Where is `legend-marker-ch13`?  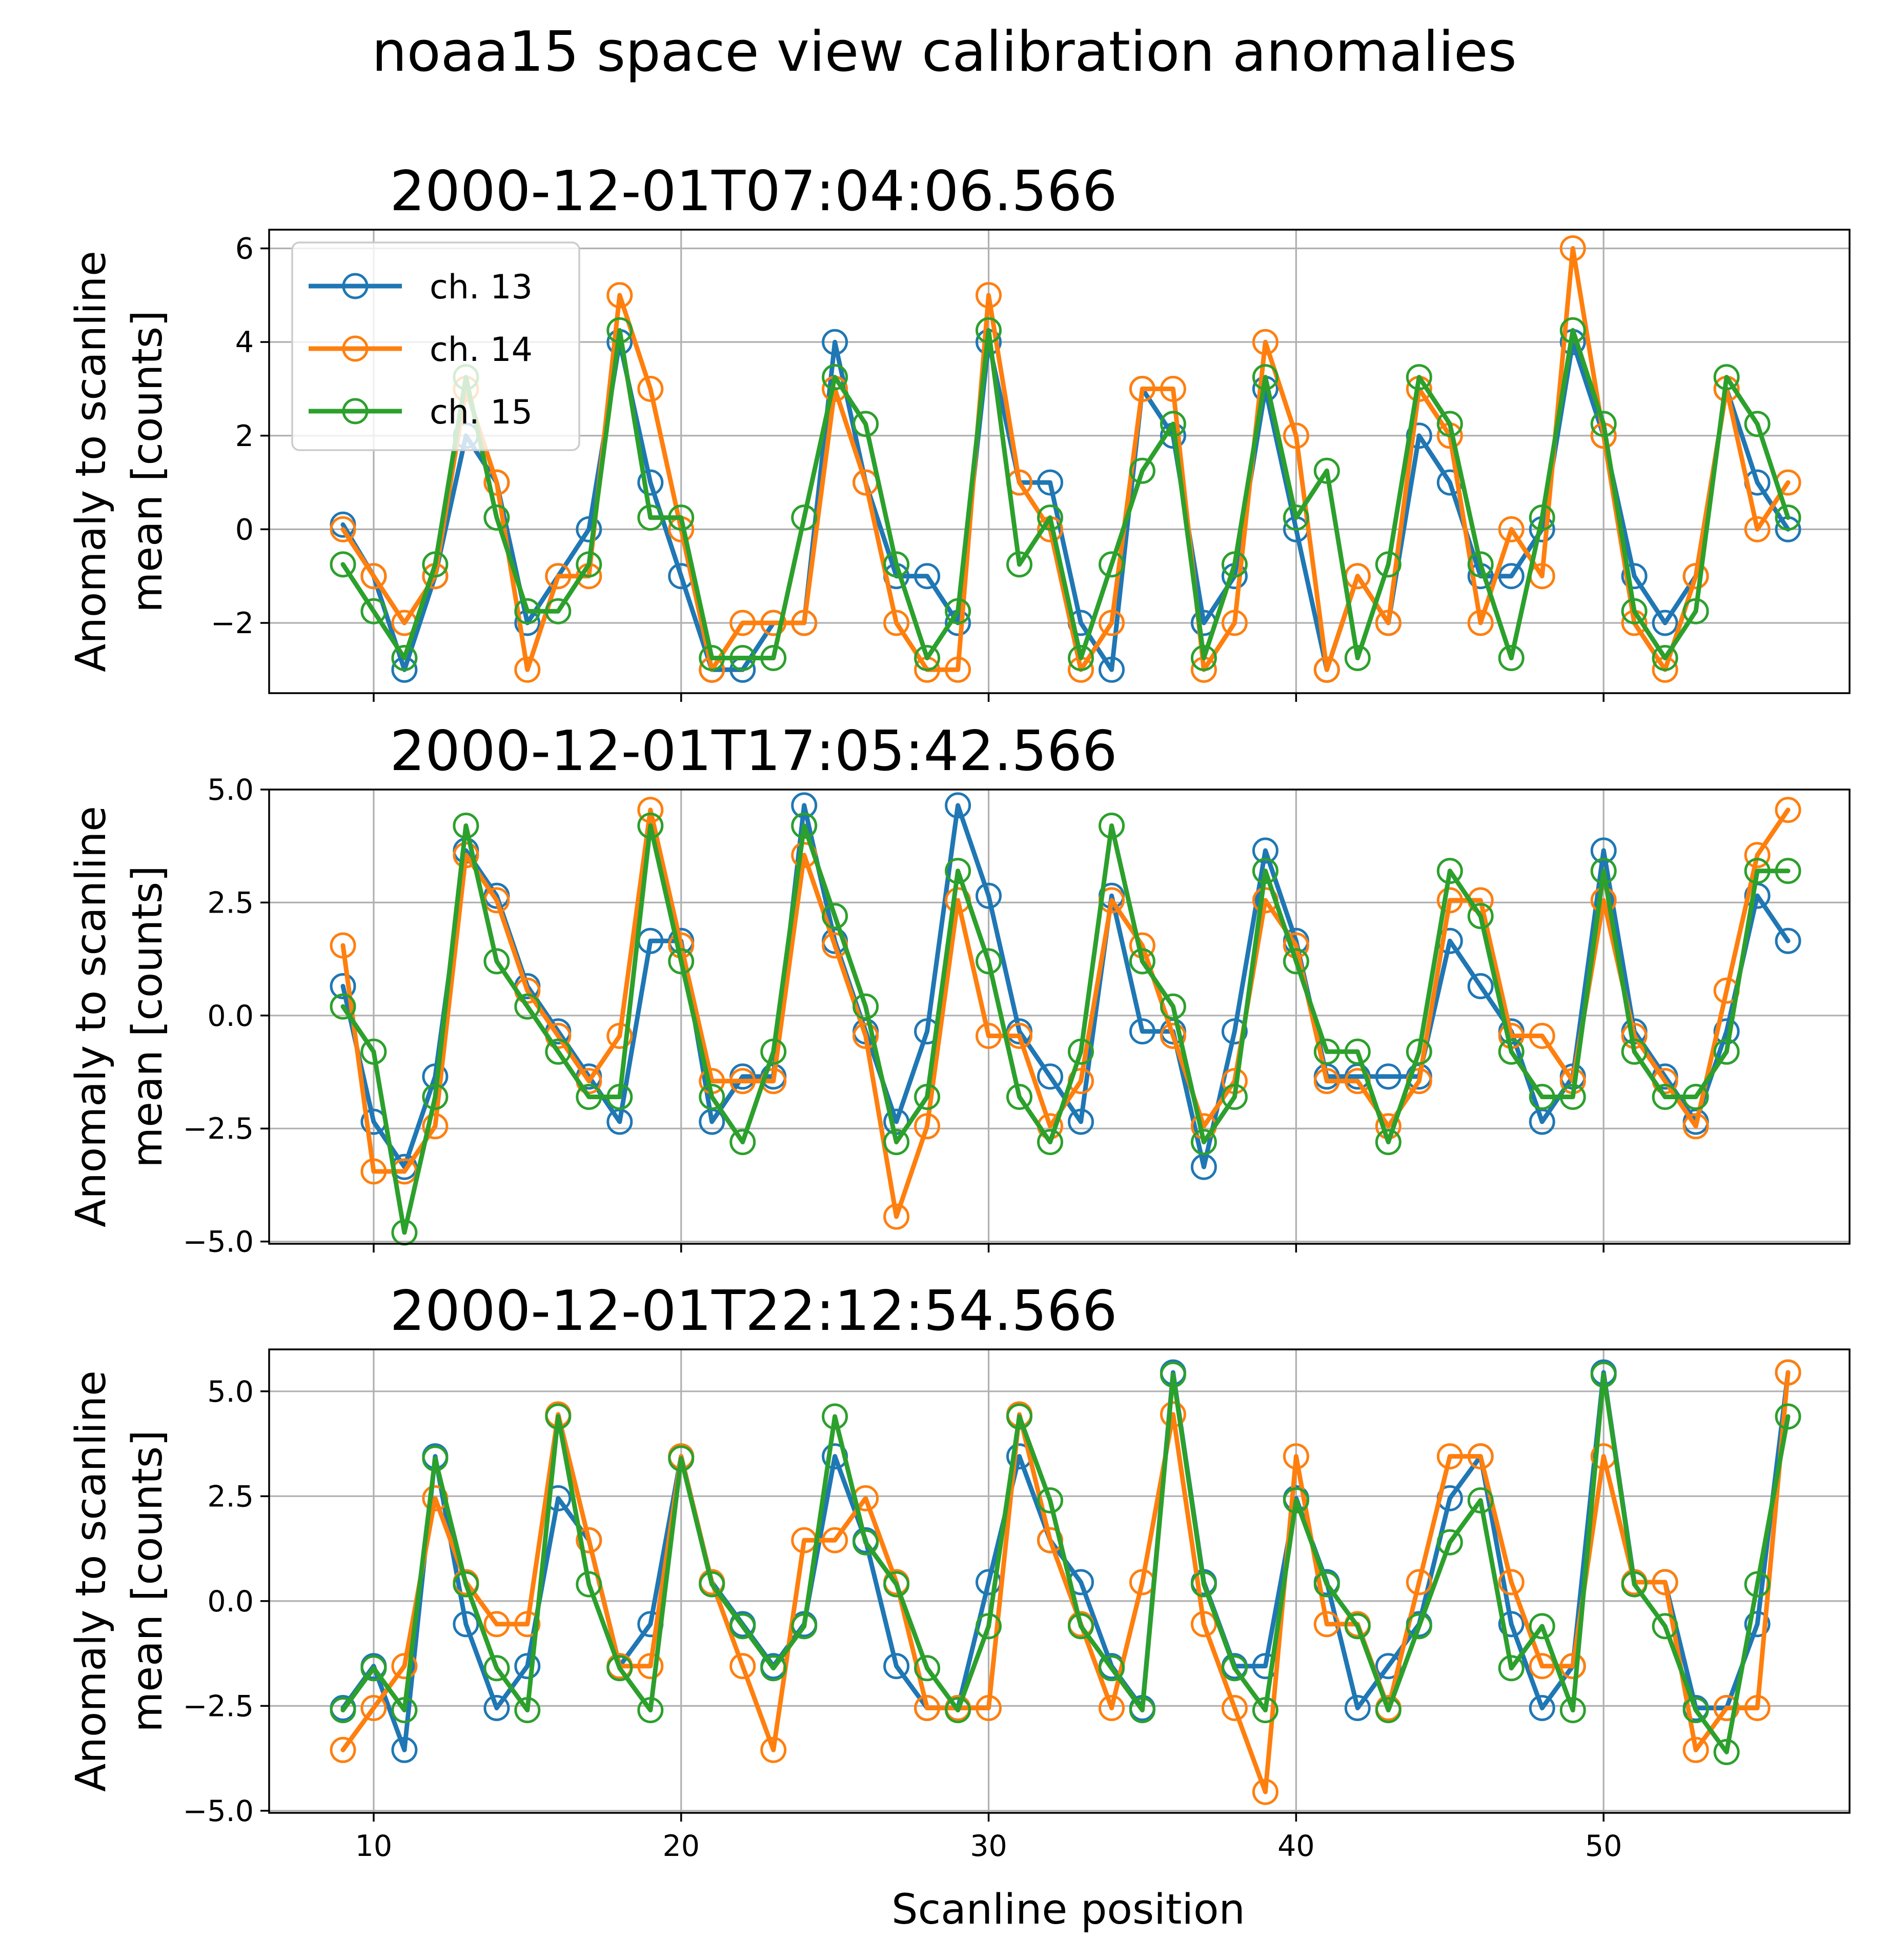 legend-marker-ch13 is located at coordinates (355, 286).